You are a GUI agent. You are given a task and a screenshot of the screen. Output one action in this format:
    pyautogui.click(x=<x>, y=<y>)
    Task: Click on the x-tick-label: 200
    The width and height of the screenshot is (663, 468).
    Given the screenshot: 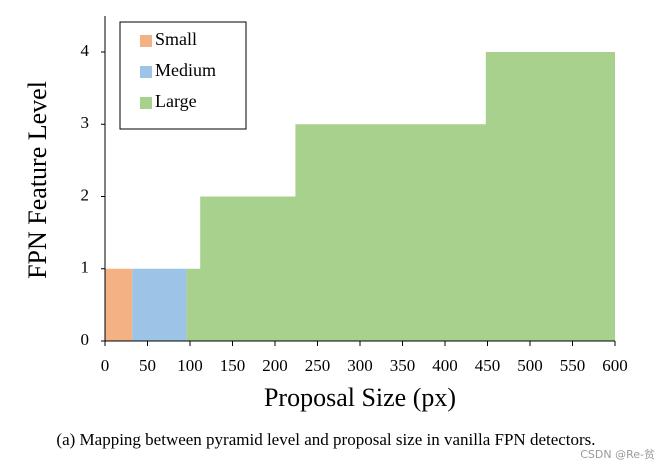 What is the action you would take?
    pyautogui.click(x=275, y=365)
    